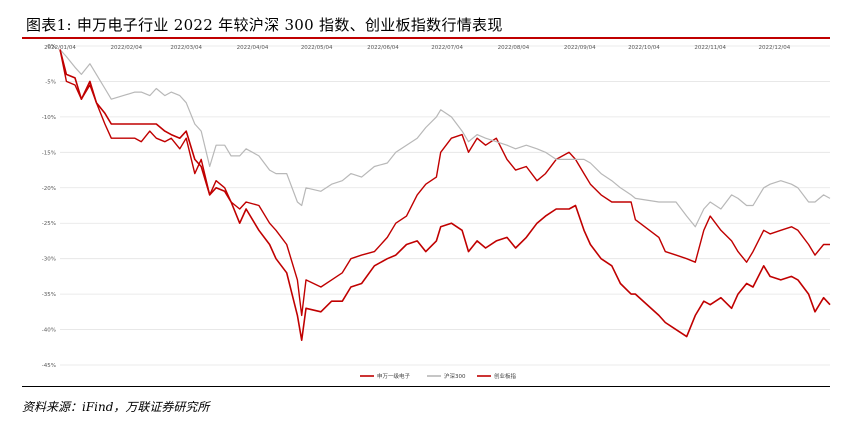 The height and width of the screenshot is (428, 855). I want to click on x-tick-label: 2022/06/04, so click(383, 48).